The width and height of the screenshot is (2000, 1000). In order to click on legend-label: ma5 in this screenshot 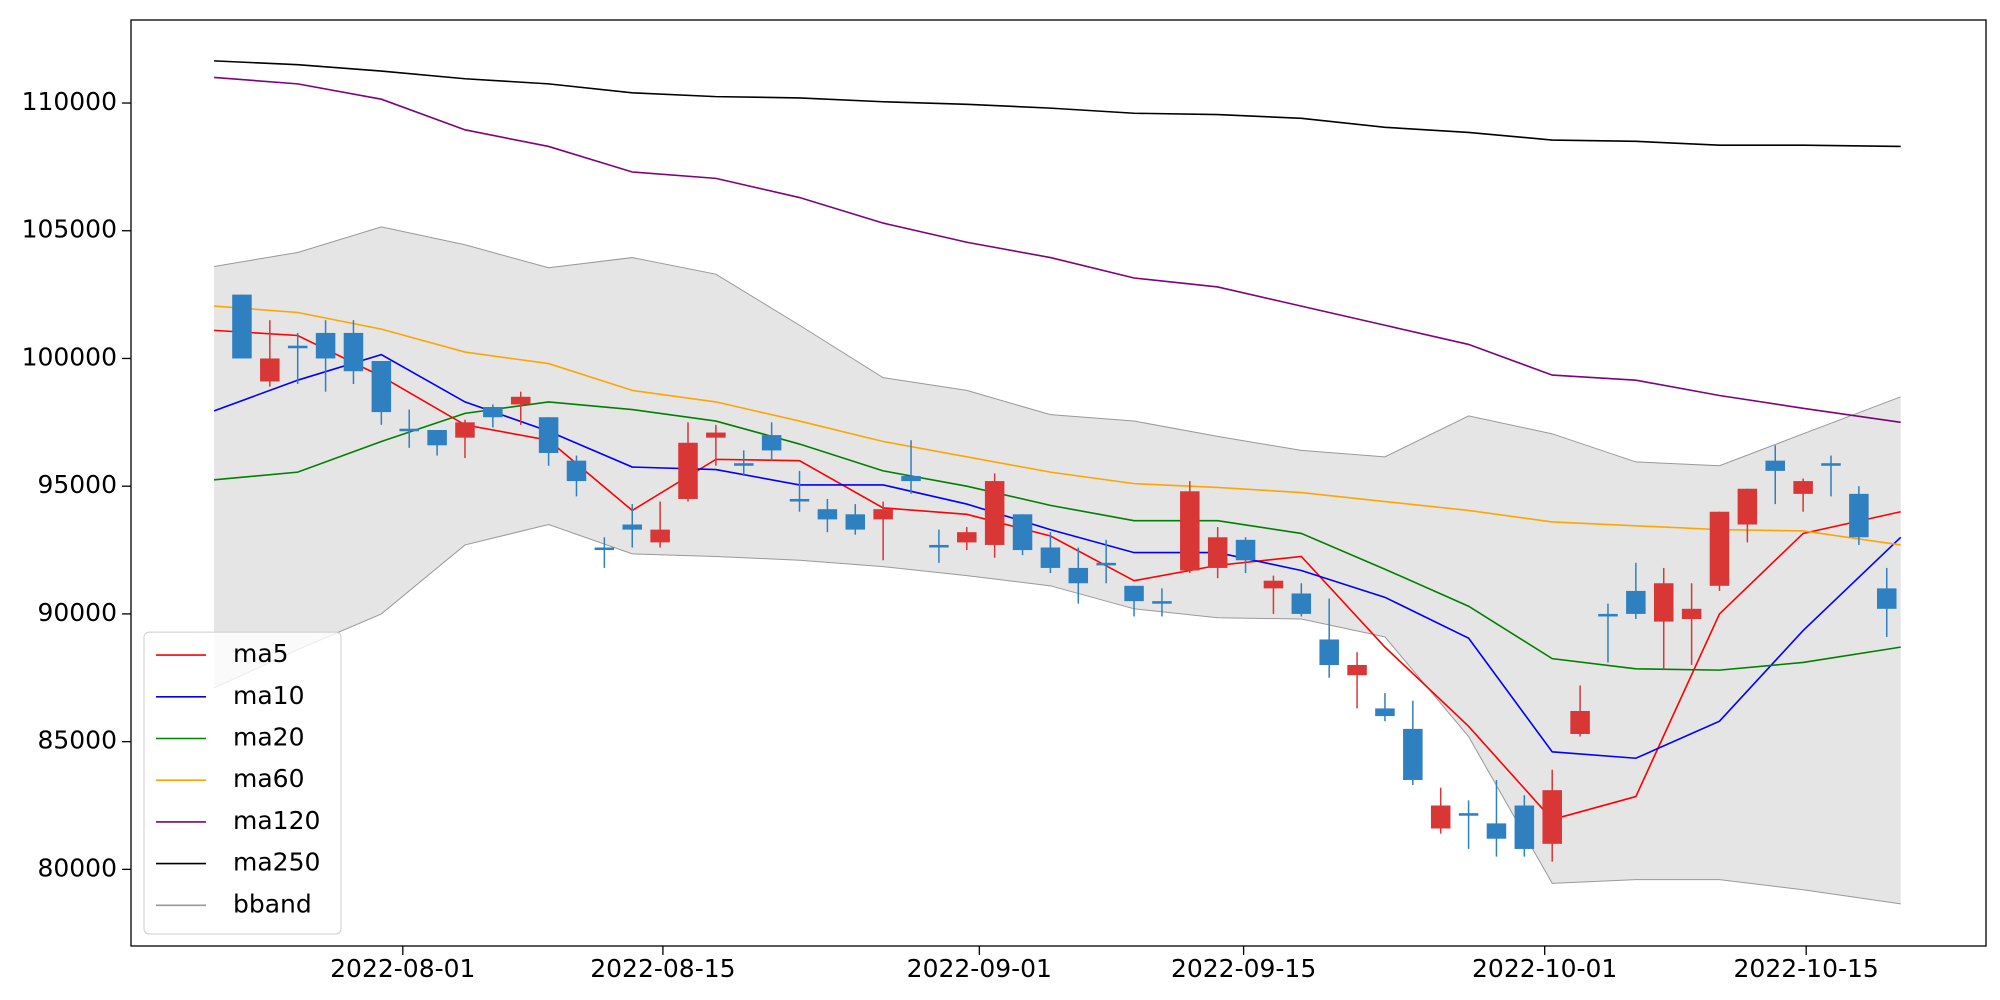, I will do `click(261, 653)`.